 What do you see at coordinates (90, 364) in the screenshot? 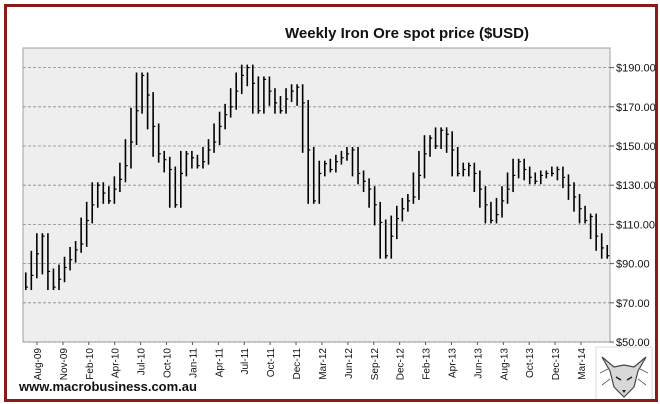
I see `x-tick-label: Feb-10` at bounding box center [90, 364].